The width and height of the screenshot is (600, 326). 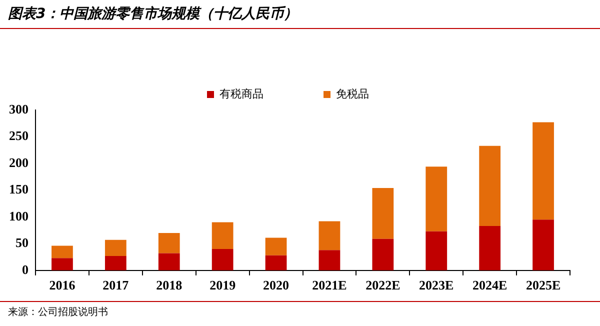 I want to click on y-tick-label: 100, so click(x=18, y=216).